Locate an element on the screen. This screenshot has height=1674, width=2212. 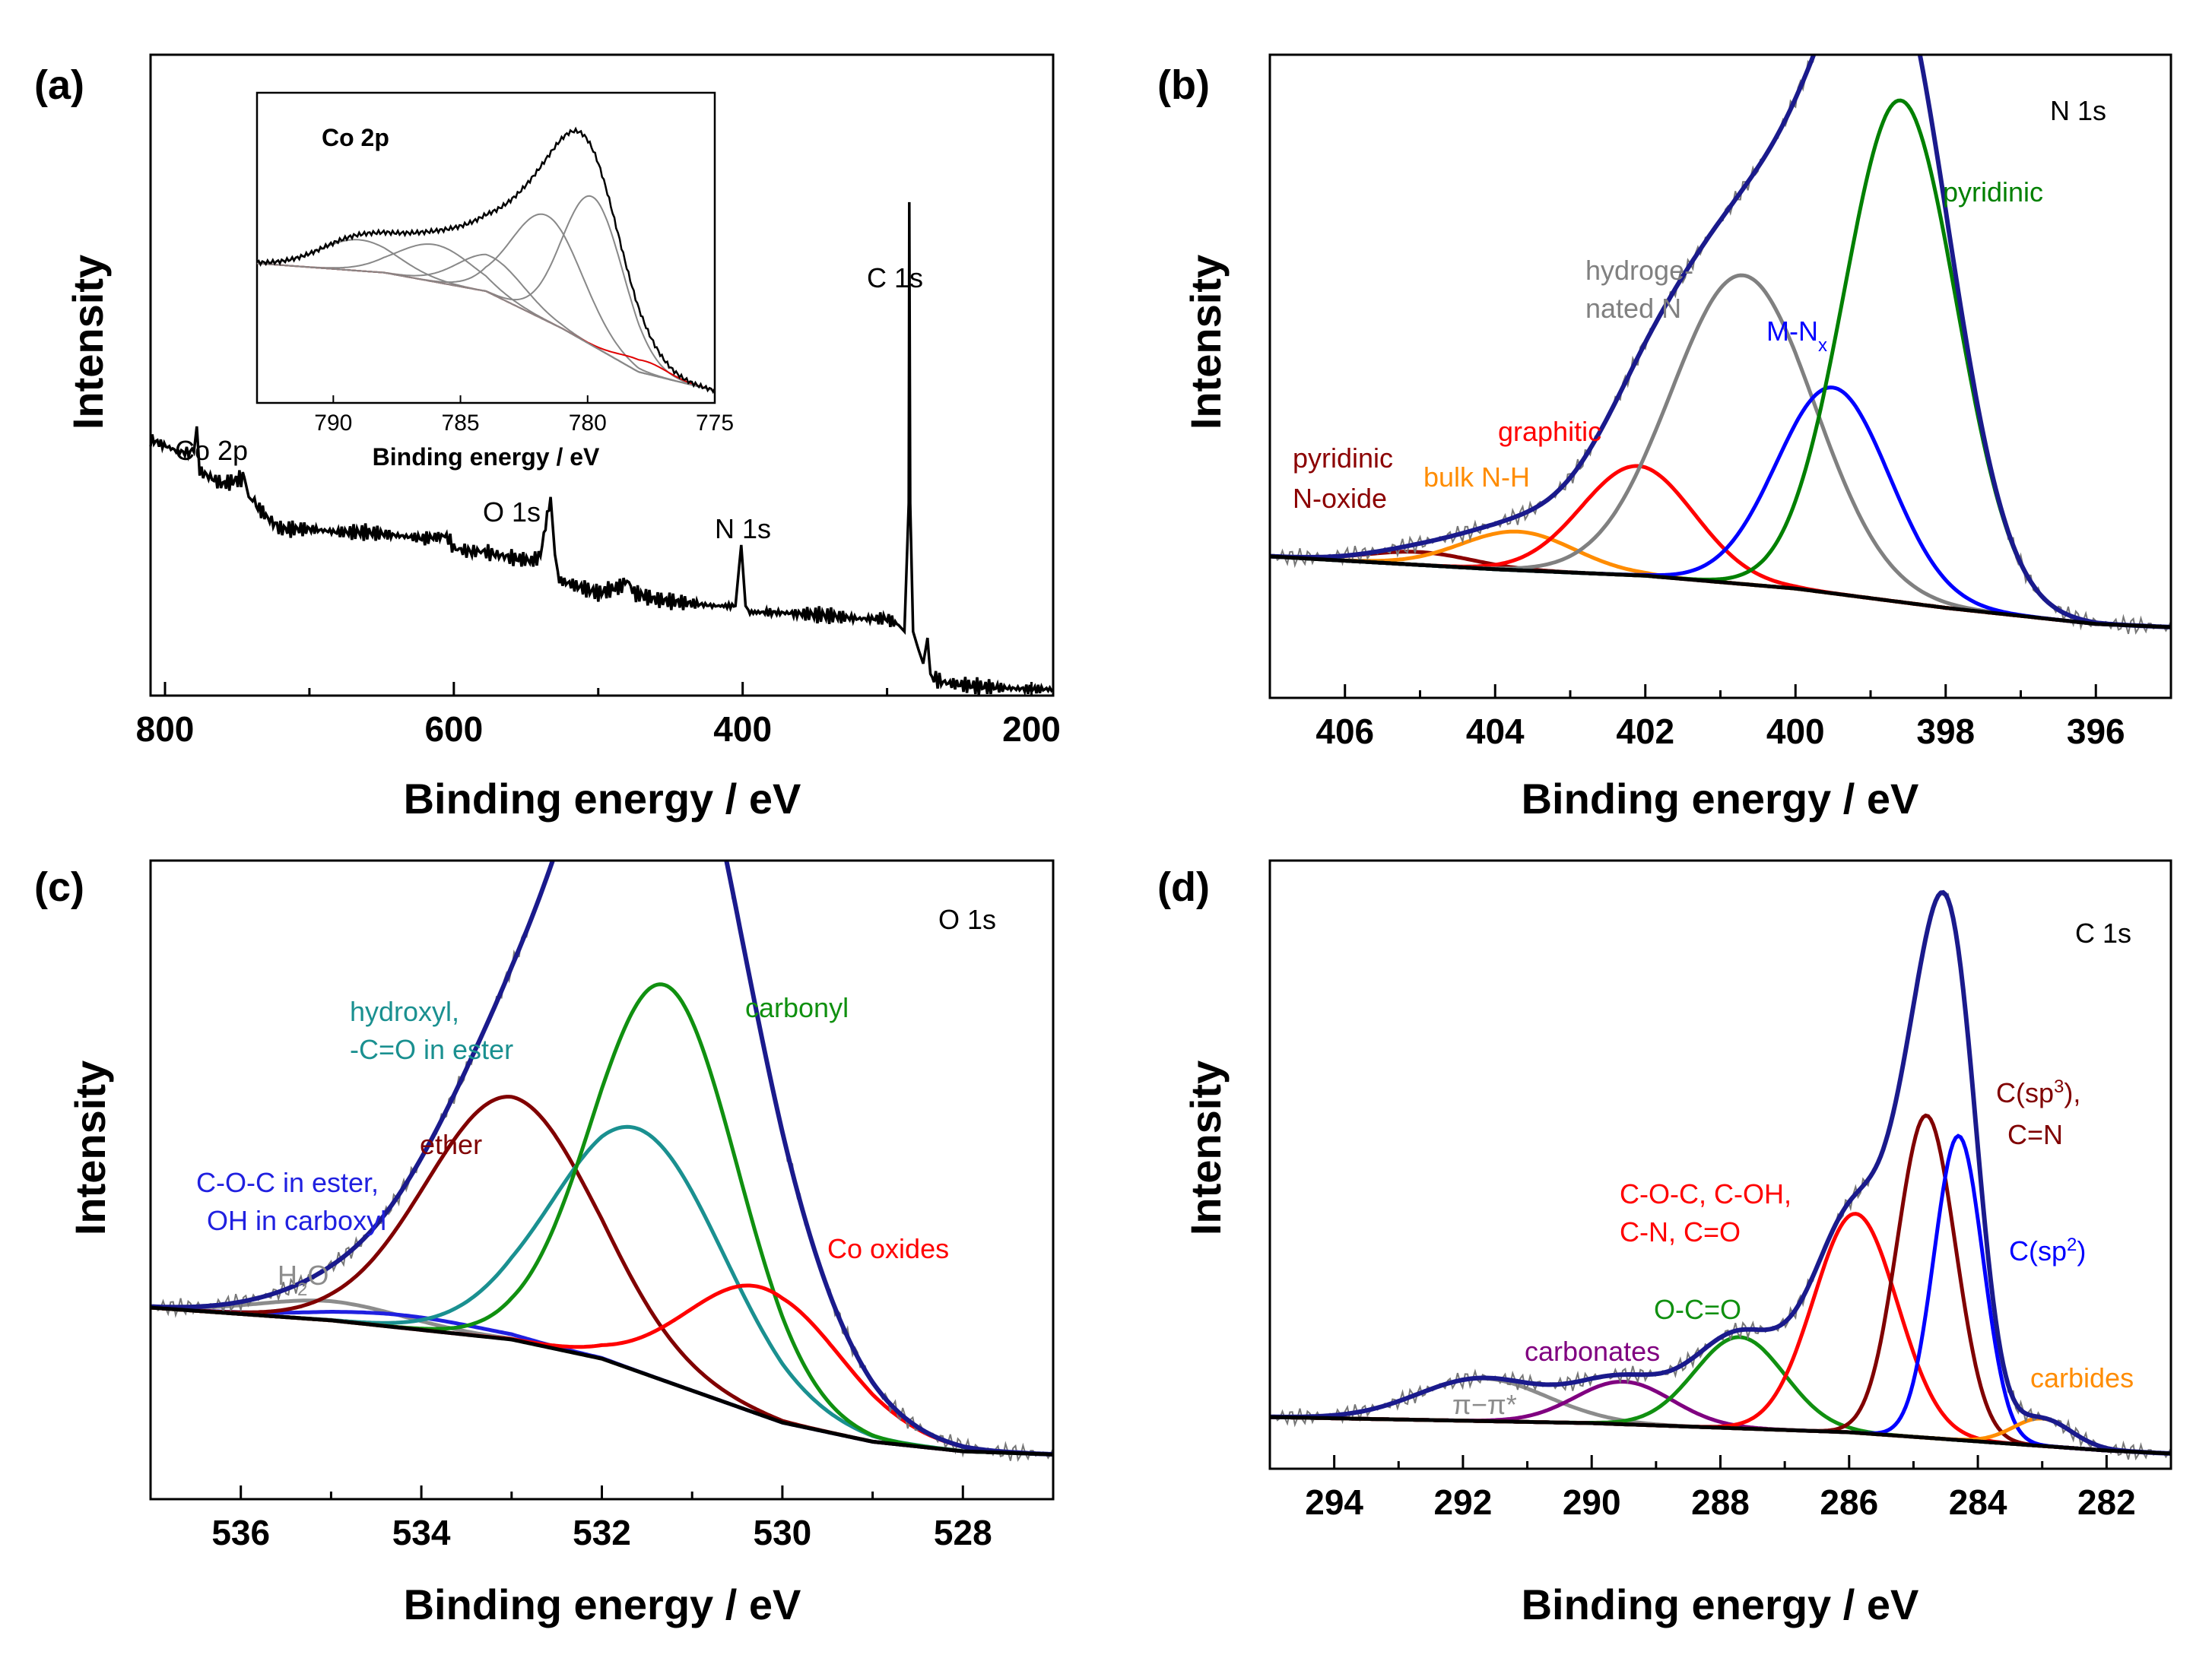
x-tick-label: 404 is located at coordinates (1495, 732).